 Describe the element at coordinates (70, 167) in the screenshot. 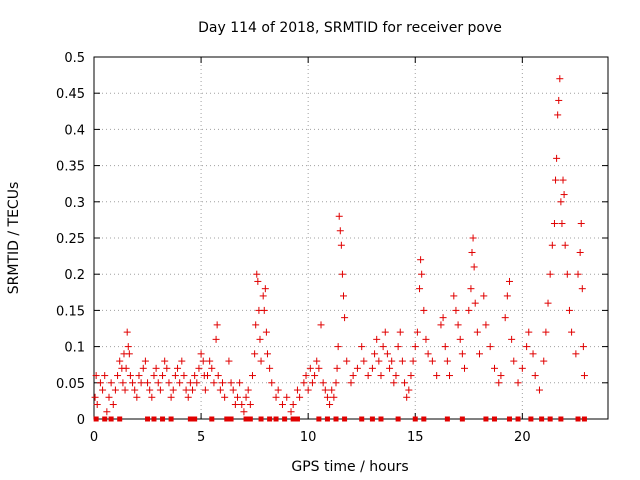

I see `y-tick-label: 0.35` at that location.